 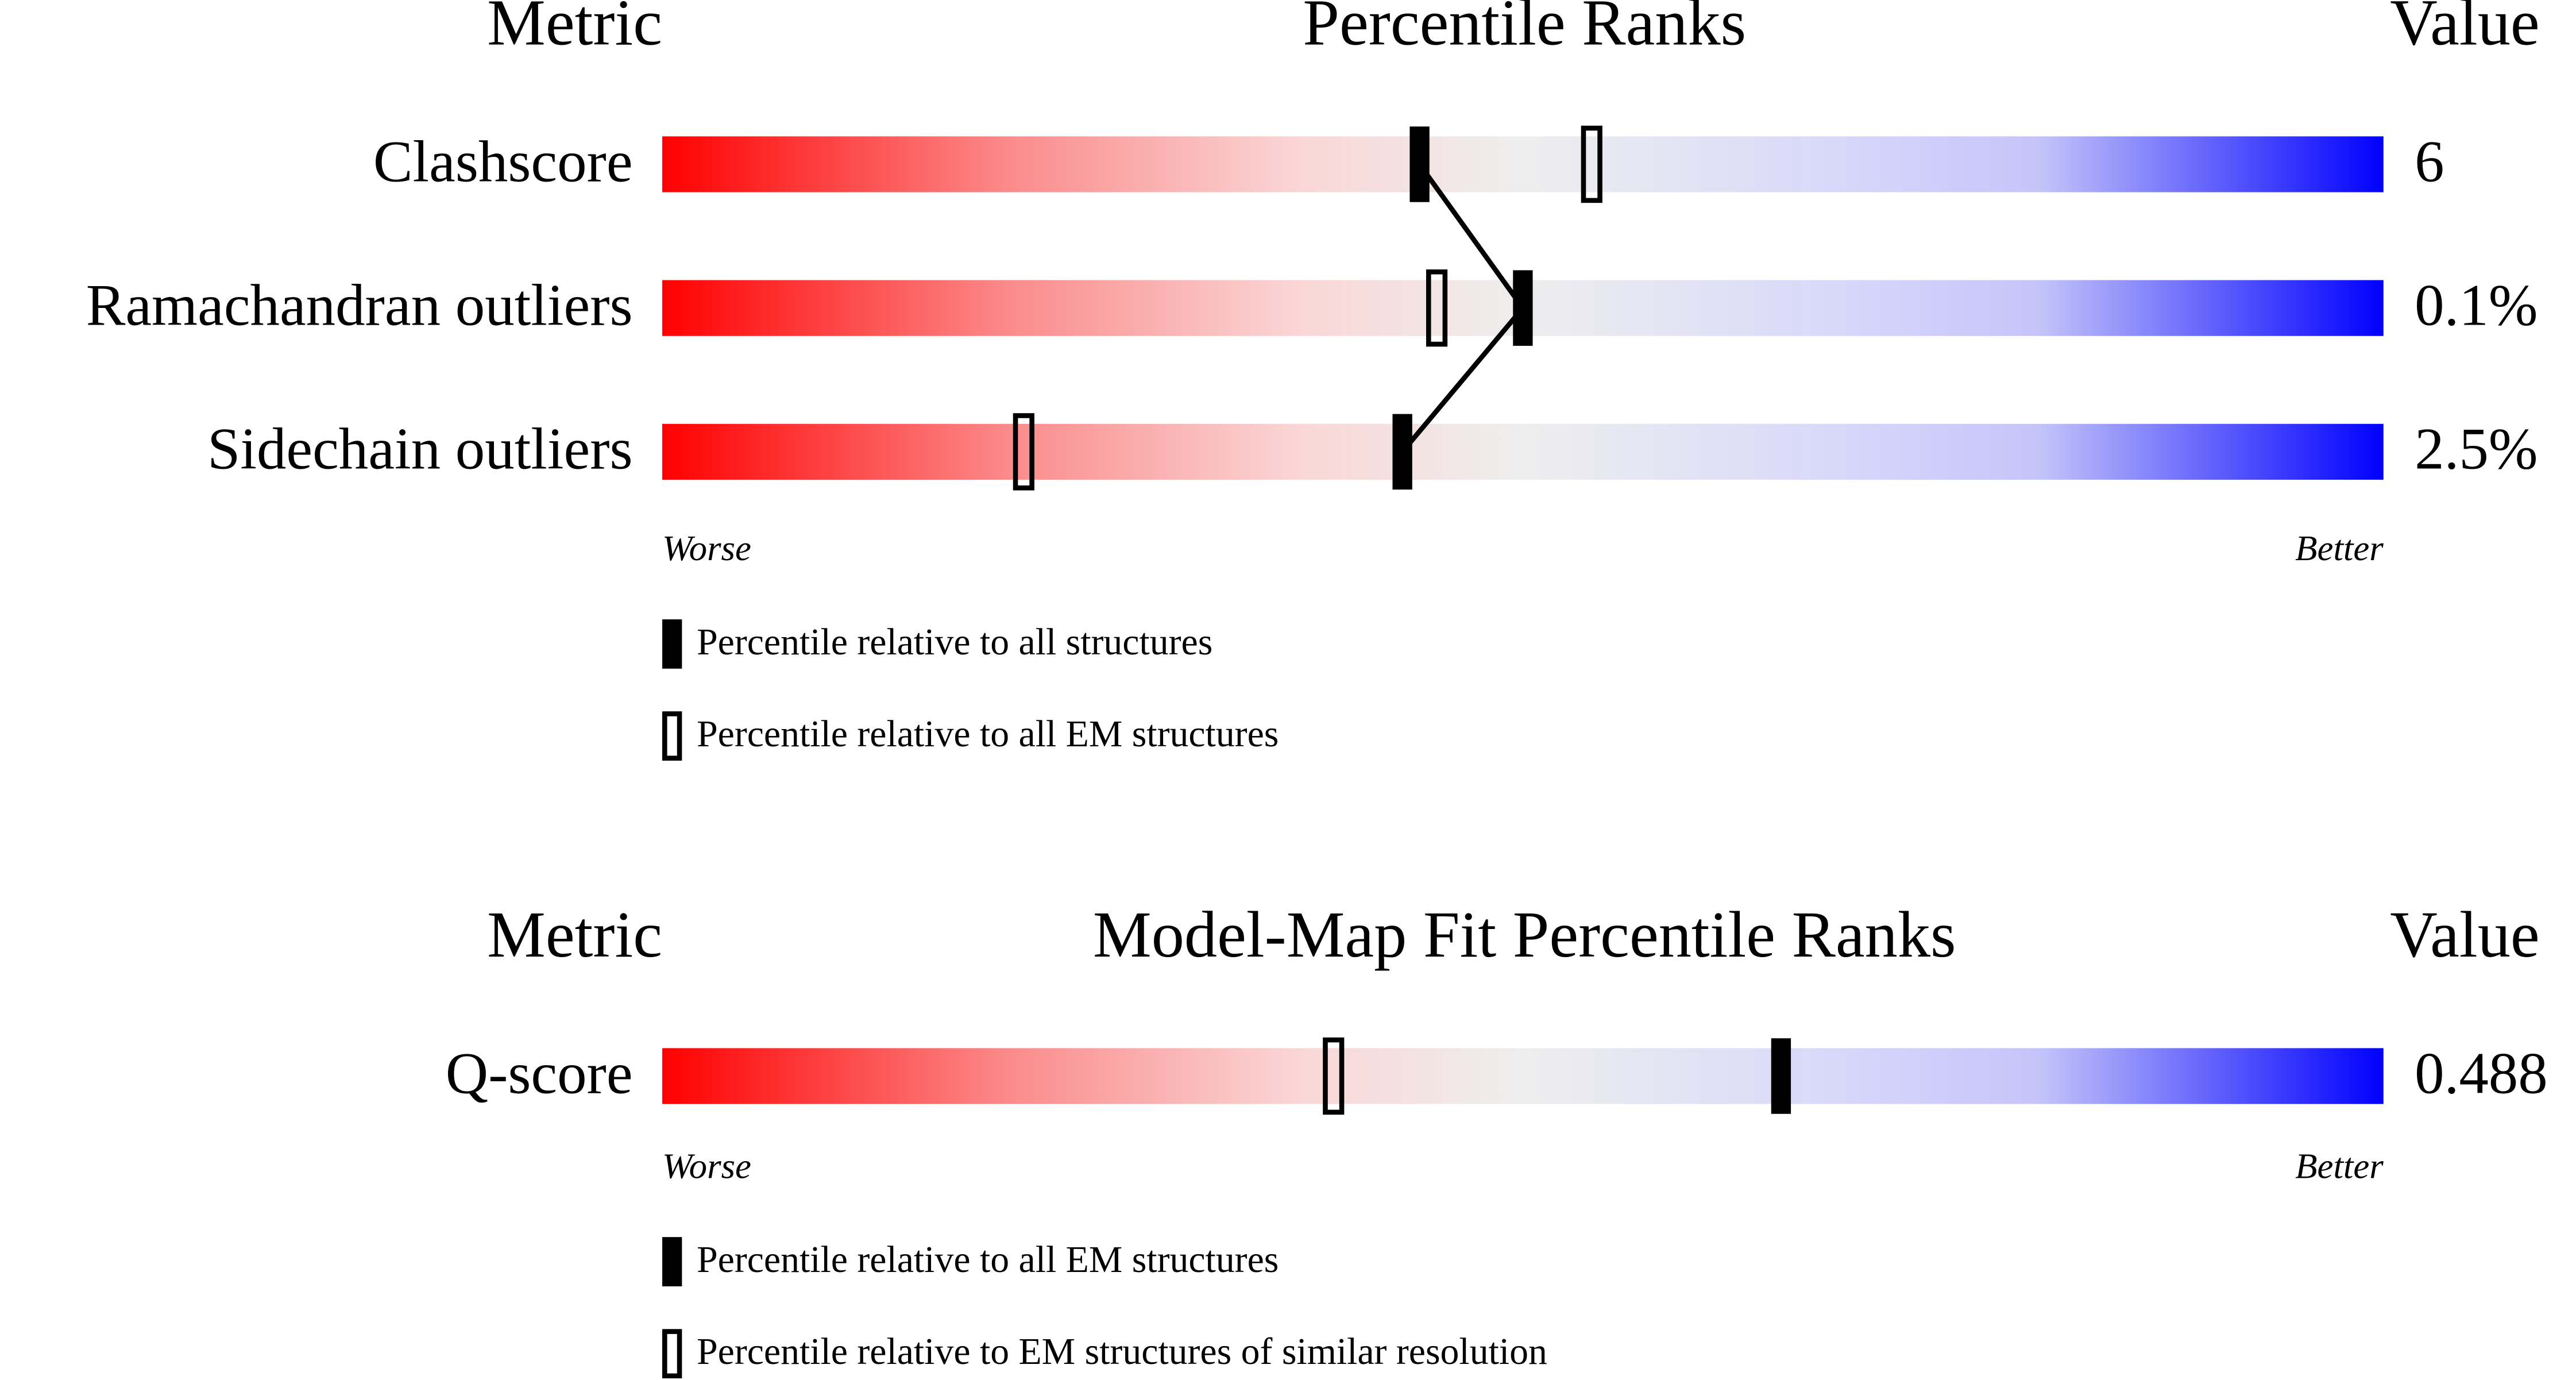 I want to click on metric-value: 0.1%, so click(x=2476, y=305).